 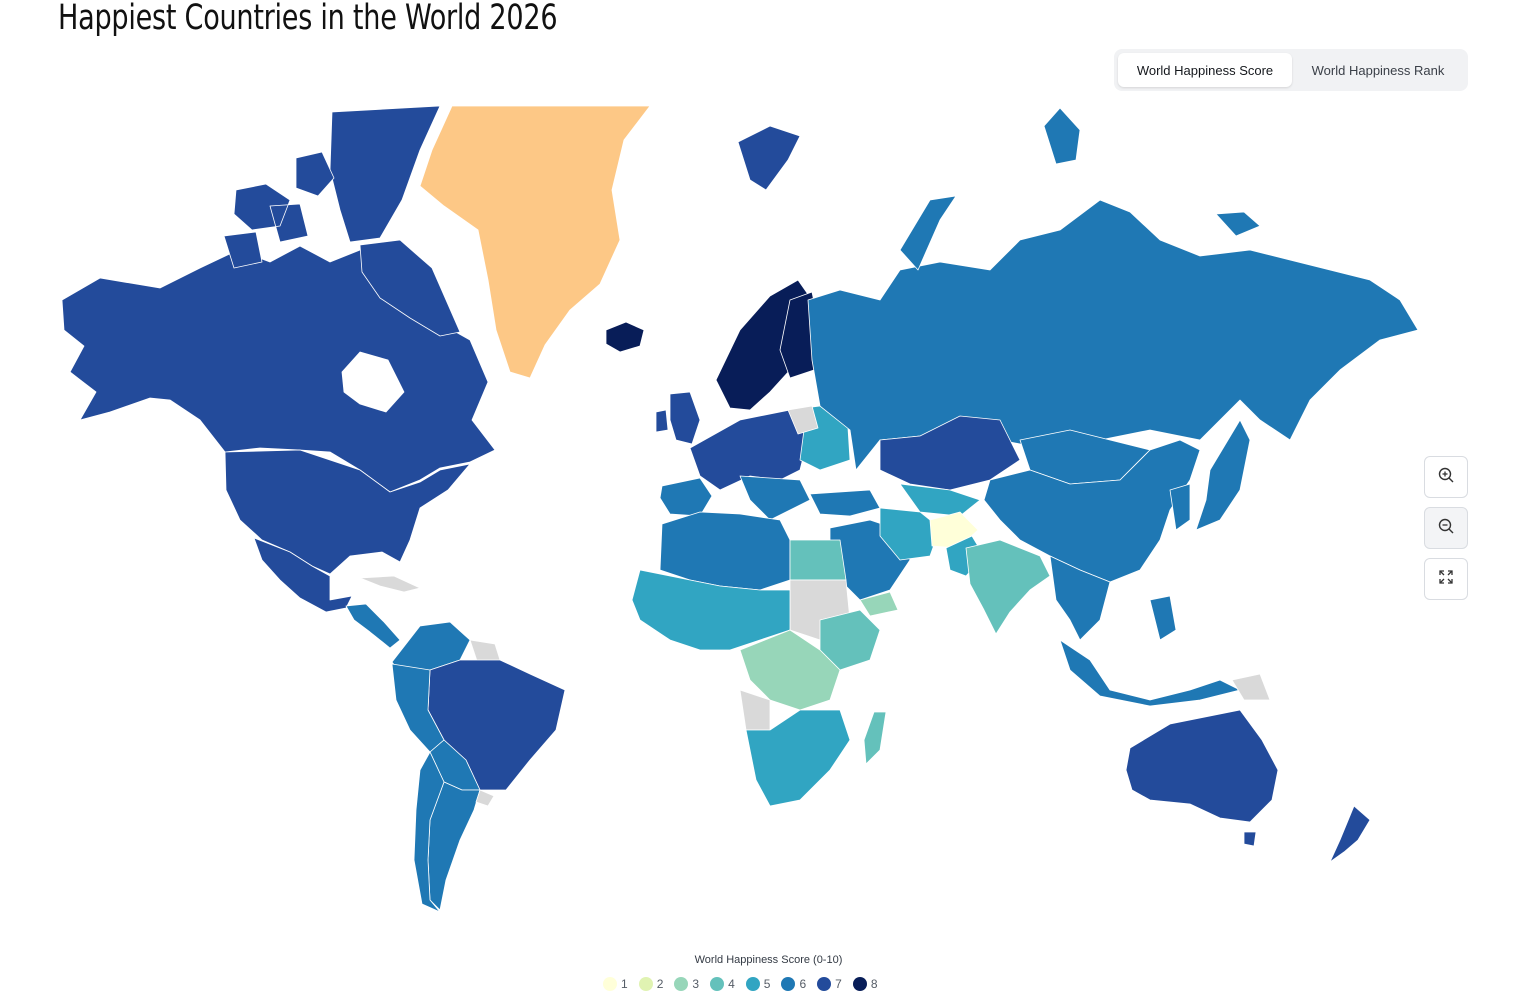 I want to click on legend-item-4: 4, so click(x=722, y=984).